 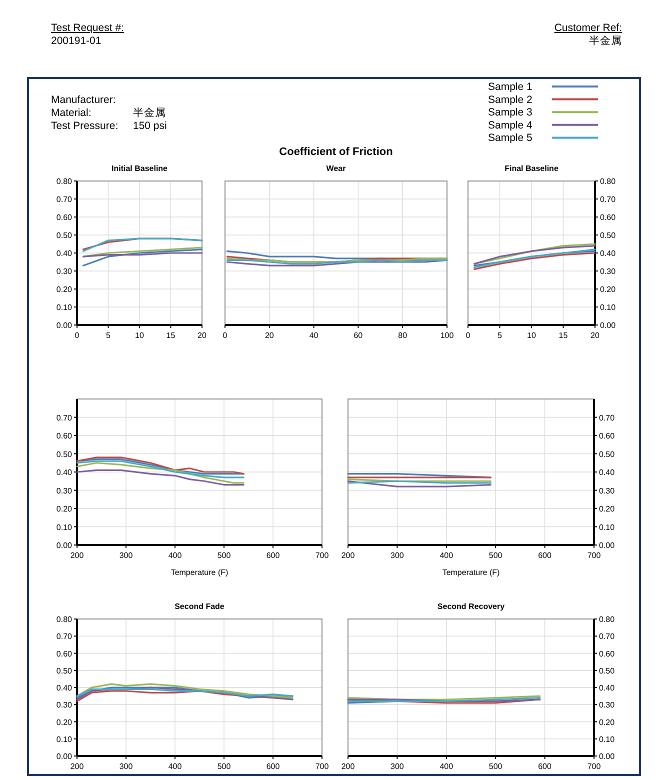 I want to click on legend-label: Sample 3, so click(x=510, y=112).